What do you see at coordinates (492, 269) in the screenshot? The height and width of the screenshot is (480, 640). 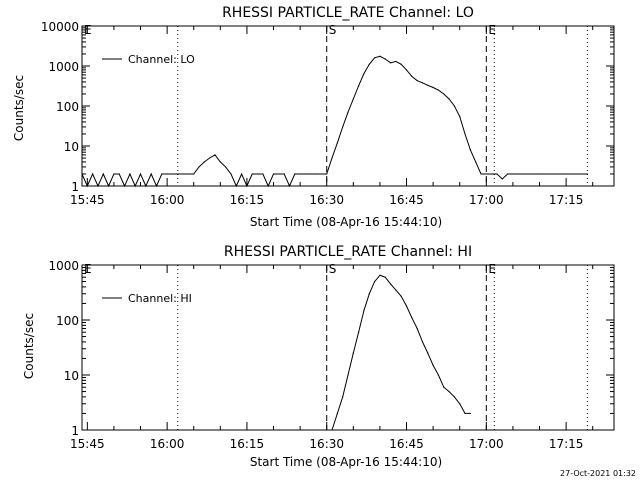 I see `time-marker-label-3: E` at bounding box center [492, 269].